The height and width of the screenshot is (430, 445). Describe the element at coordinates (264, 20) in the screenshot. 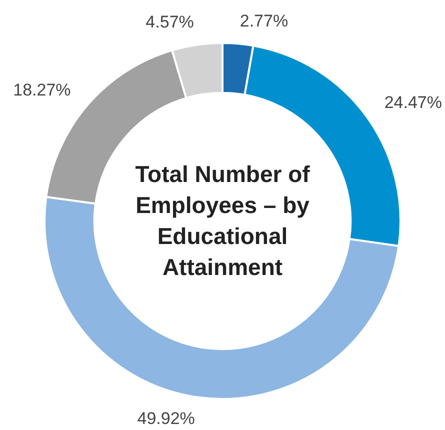

I see `data-label: 2.77%` at that location.